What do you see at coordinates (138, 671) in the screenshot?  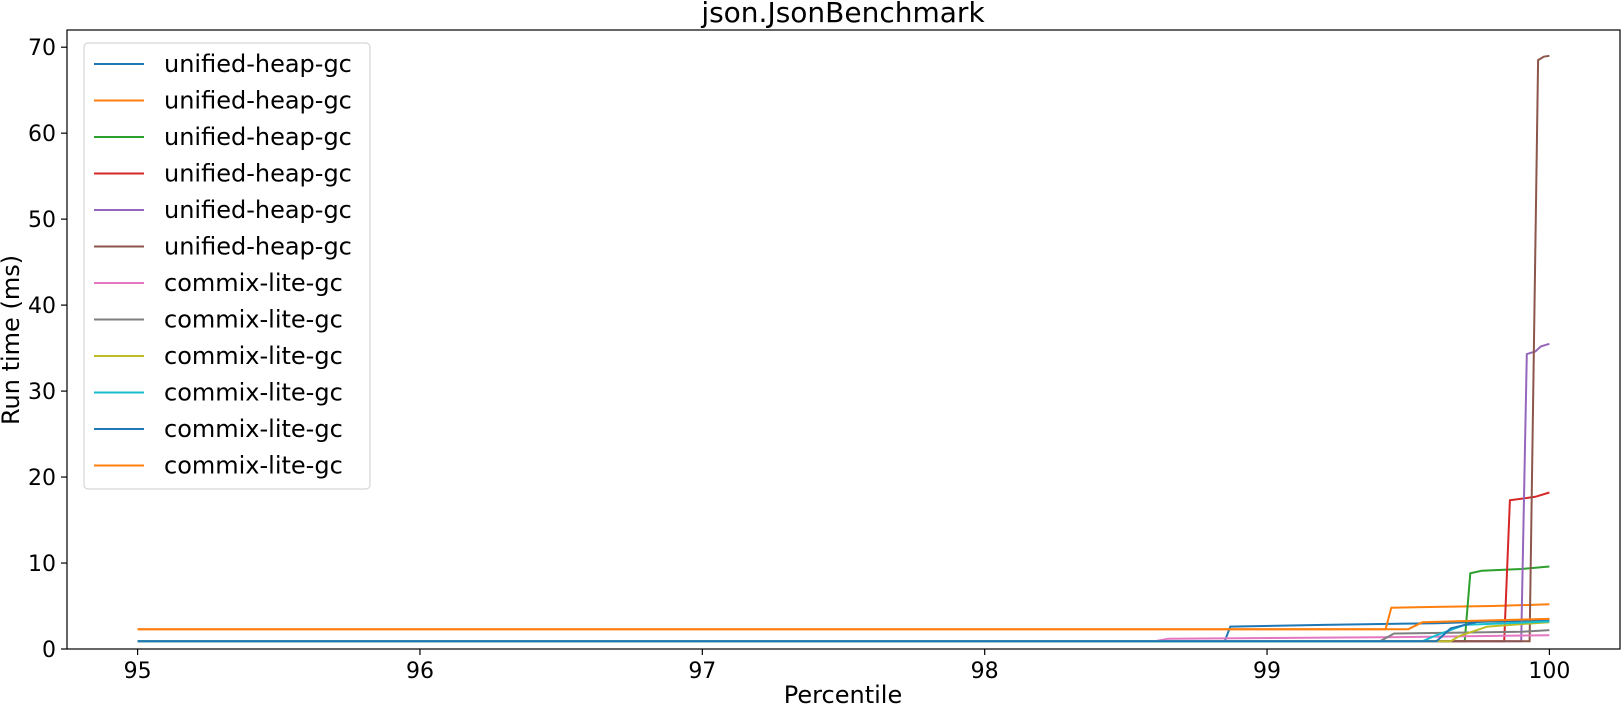 I see `x-tick-label: 95` at bounding box center [138, 671].